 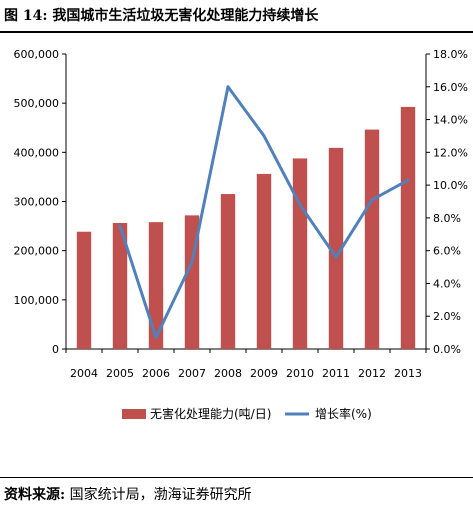 What do you see at coordinates (447, 283) in the screenshot?
I see `right-tick-label: 4.0%` at bounding box center [447, 283].